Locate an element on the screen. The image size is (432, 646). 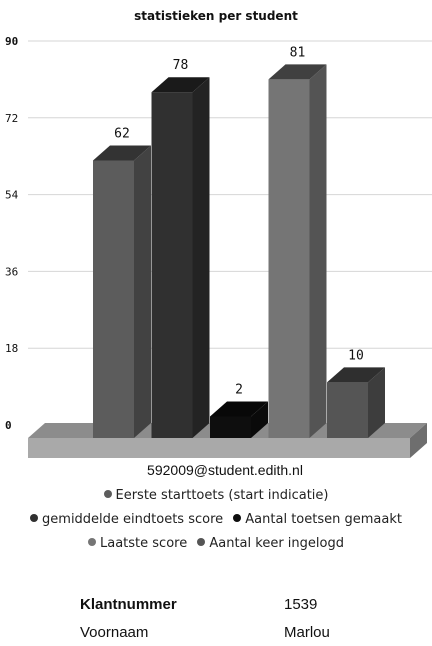
data-label: 10 is located at coordinates (356, 355).